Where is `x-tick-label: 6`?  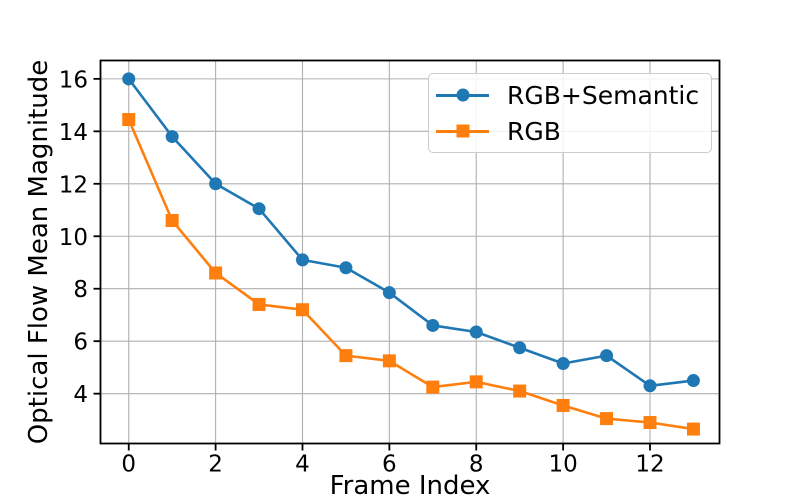
x-tick-label: 6 is located at coordinates (389, 465).